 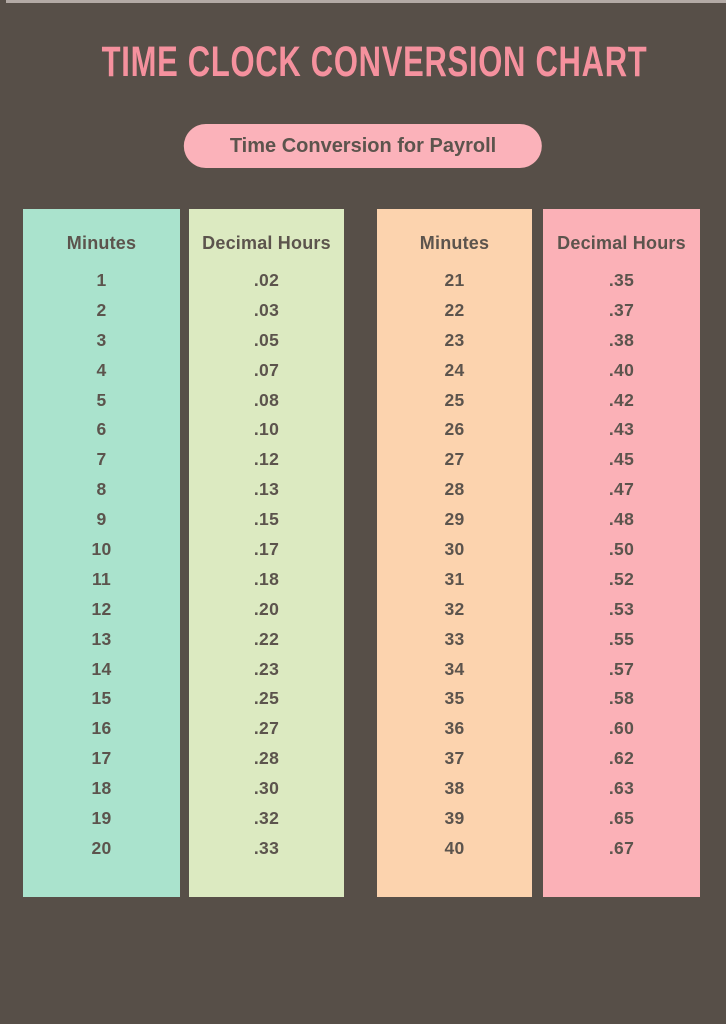 What do you see at coordinates (266, 818) in the screenshot?
I see `decimal-hours-cell: .32` at bounding box center [266, 818].